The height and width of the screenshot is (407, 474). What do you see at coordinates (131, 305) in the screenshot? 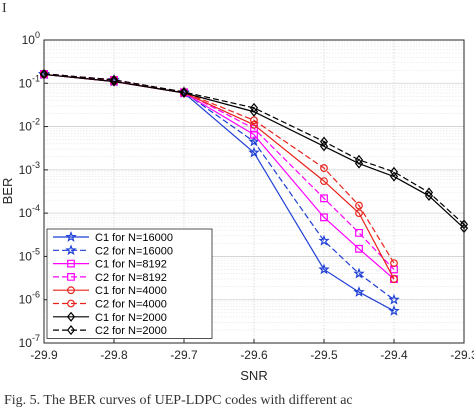
I see `legend-label: C2 for N=4000` at bounding box center [131, 305].